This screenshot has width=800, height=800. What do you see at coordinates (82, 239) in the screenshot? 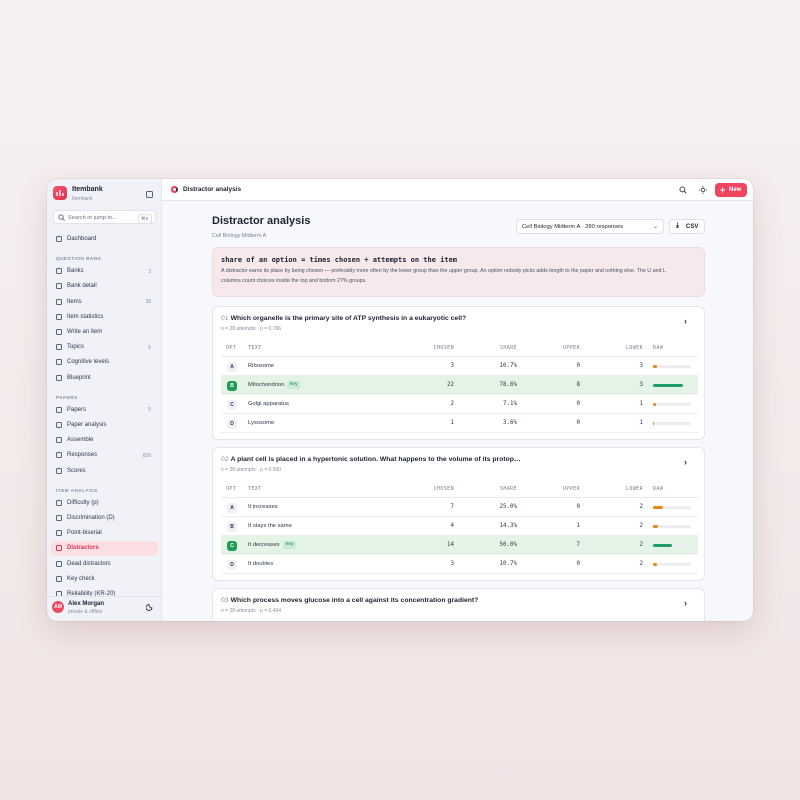
I see `nav-label: Dashboard` at bounding box center [82, 239].